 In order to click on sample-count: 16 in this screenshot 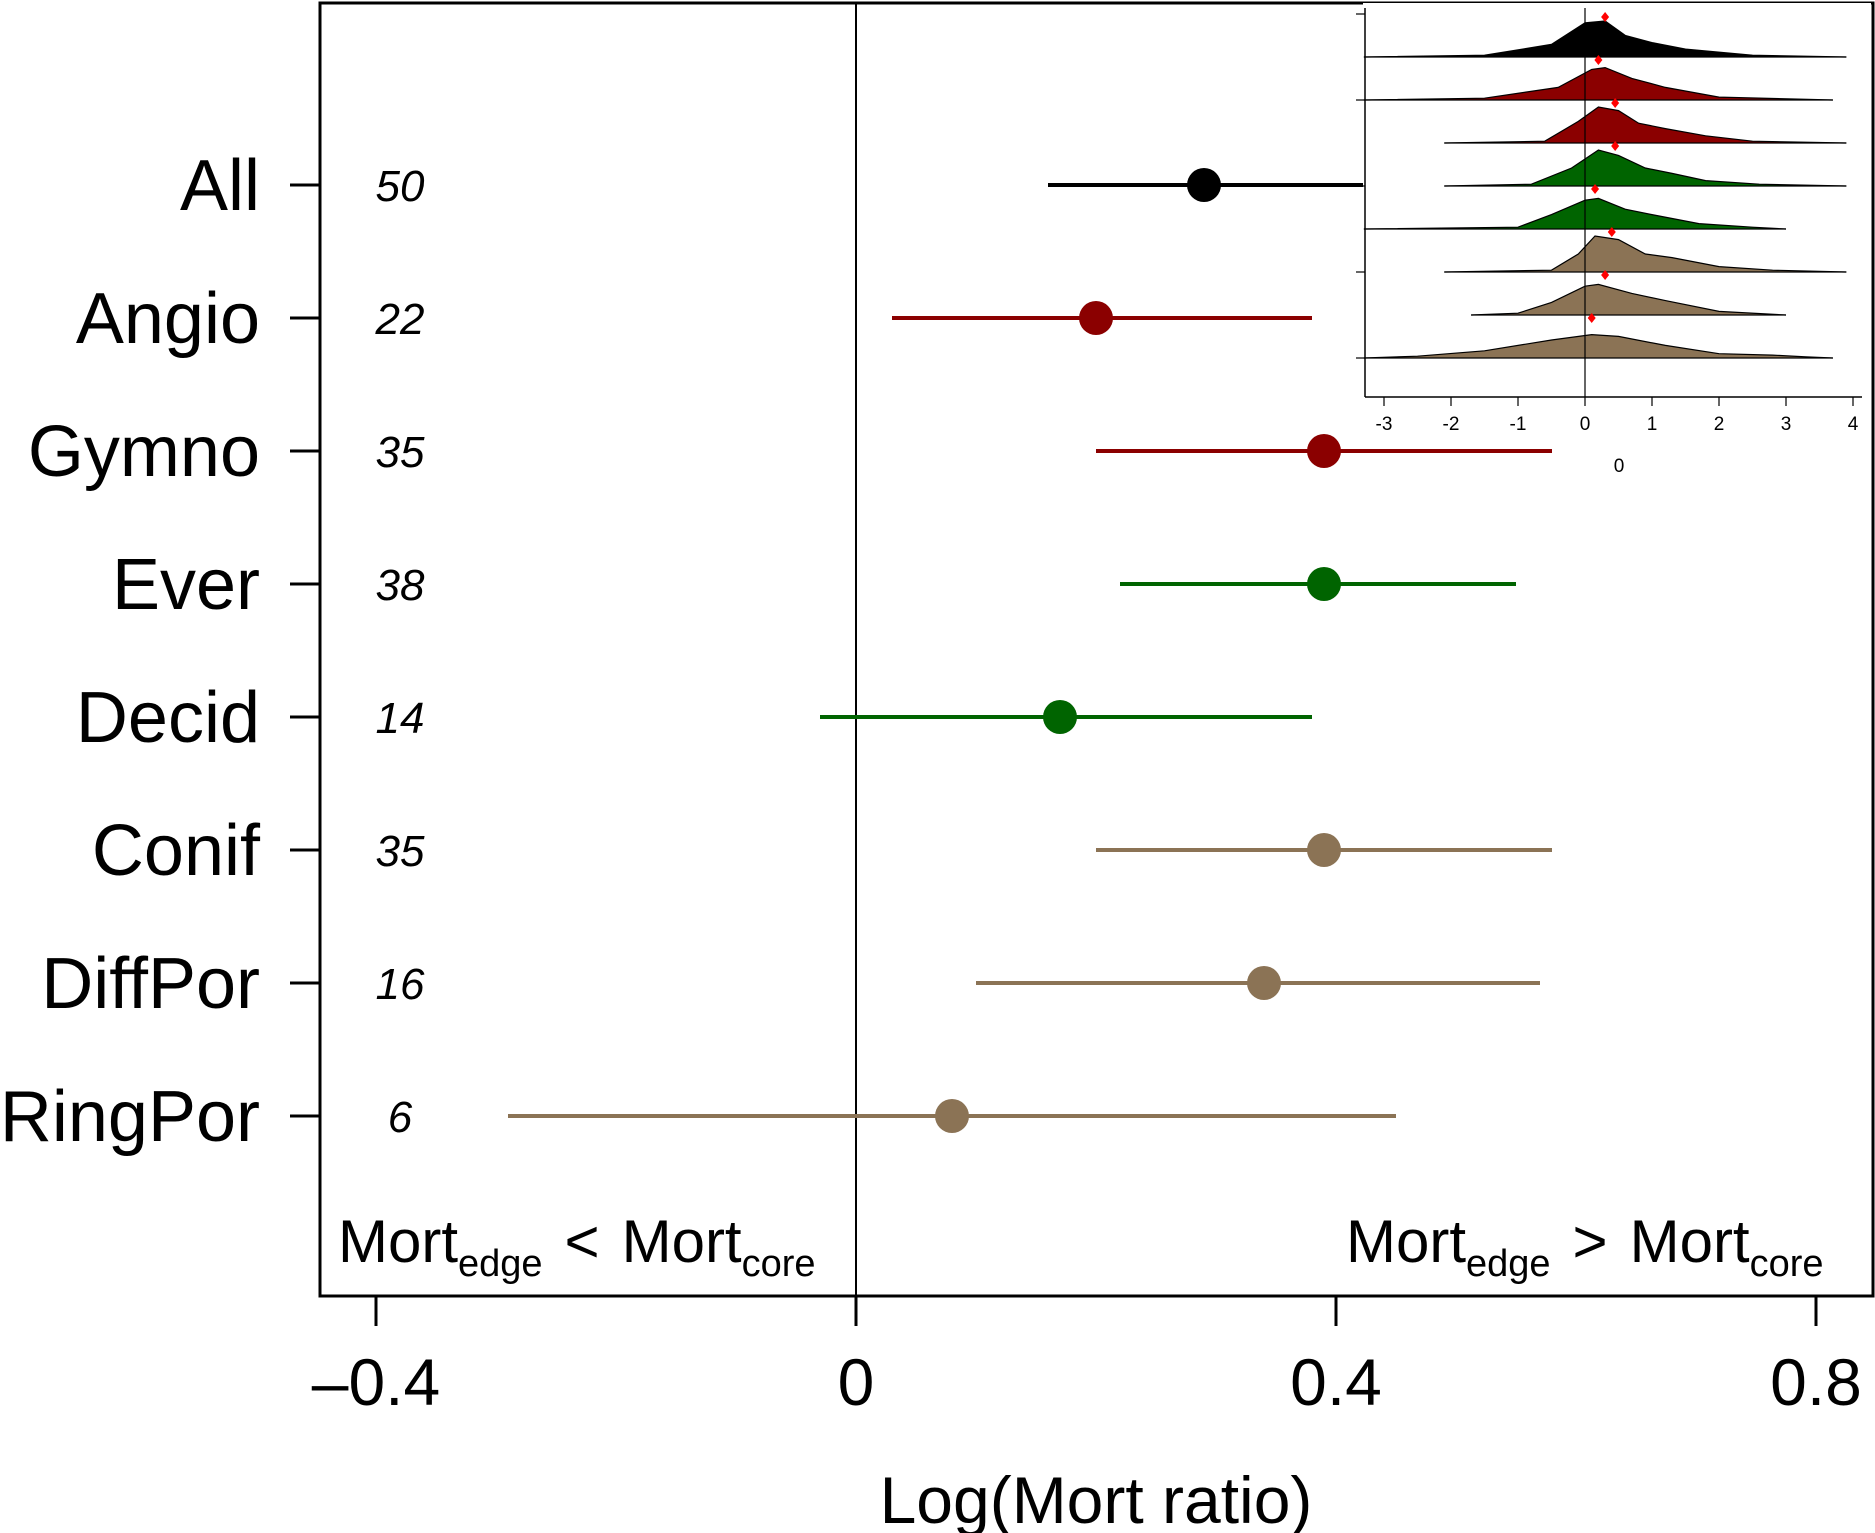, I will do `click(400, 984)`.